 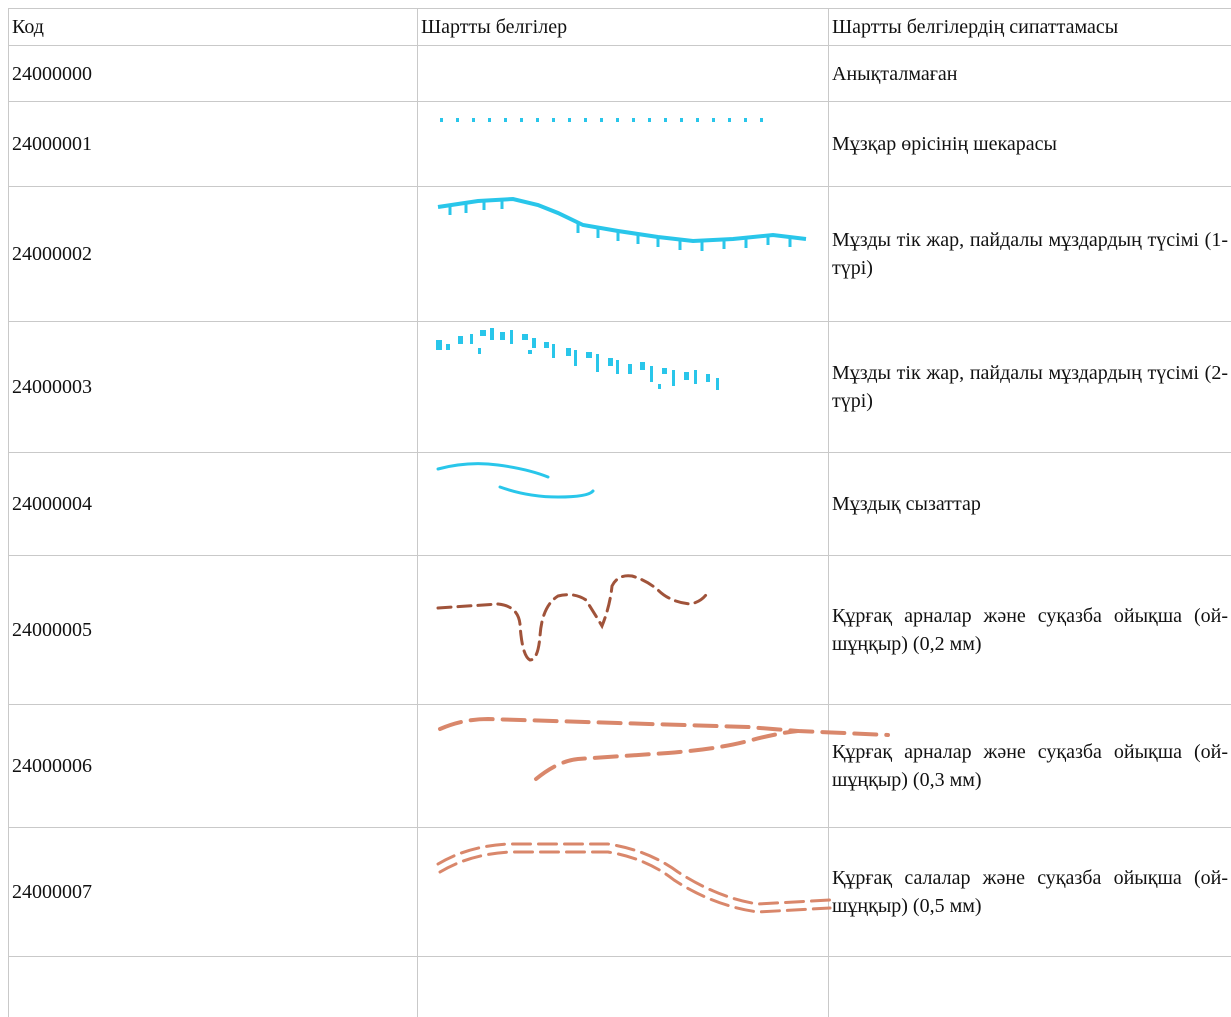 I want to click on row-description: Мұзқар өрісінің шекарасы, so click(x=944, y=144).